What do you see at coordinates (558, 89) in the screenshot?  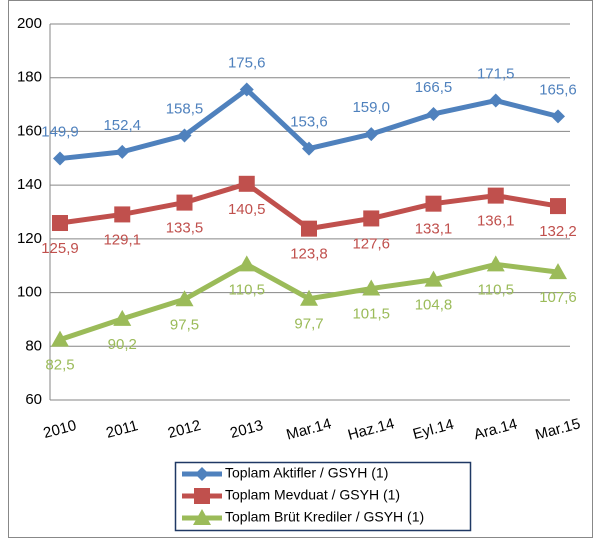 I see `data-label: 165,6` at bounding box center [558, 89].